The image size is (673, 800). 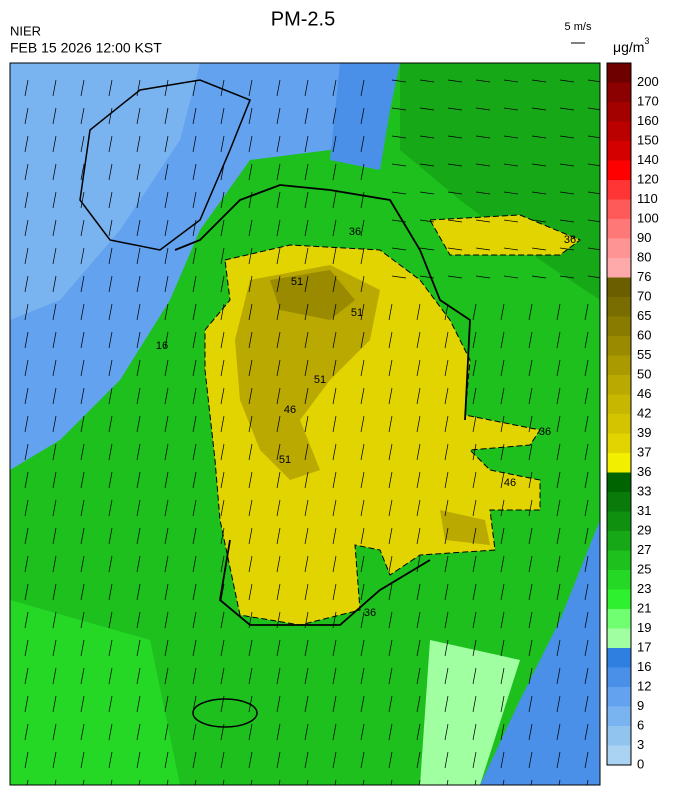 What do you see at coordinates (644, 412) in the screenshot?
I see `colorbar-label: 42` at bounding box center [644, 412].